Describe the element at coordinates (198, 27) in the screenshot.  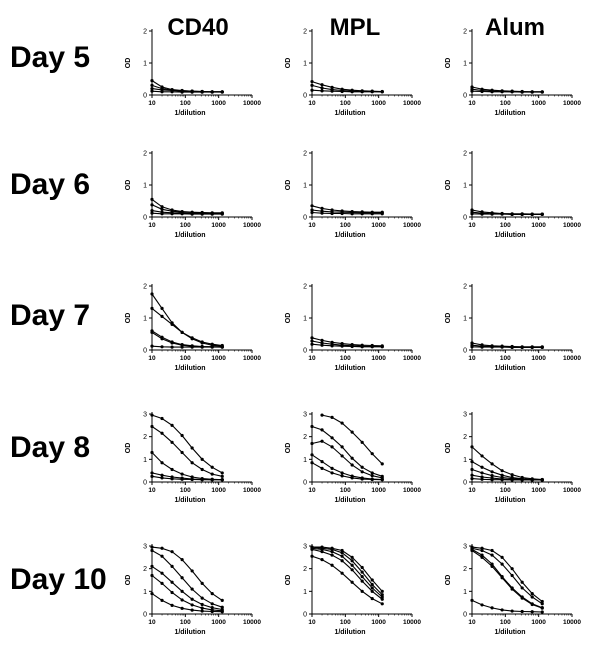
I see `column-header-cd40: CD40` at that location.